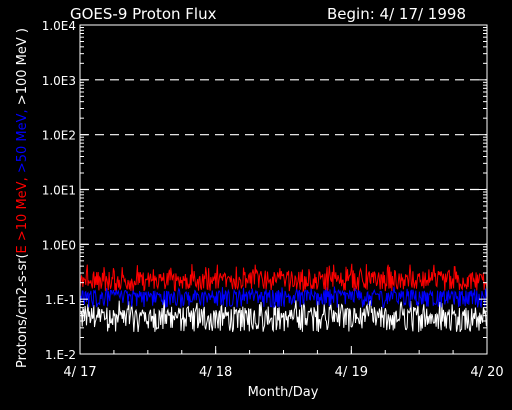  I want to click on x-tick-label: 4/ 19, so click(351, 372).